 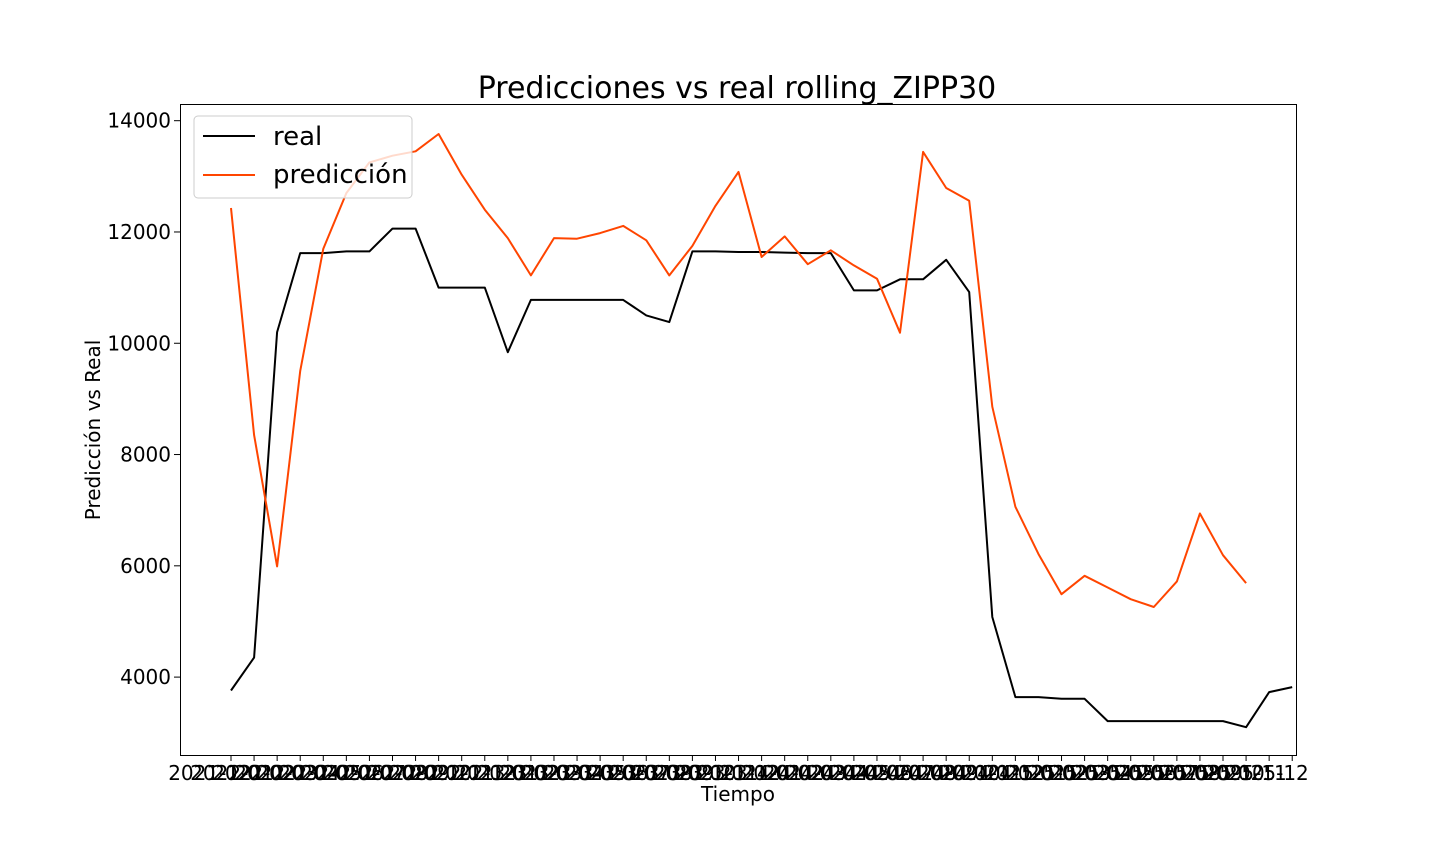 I want to click on legend: real predicción, so click(x=303, y=157).